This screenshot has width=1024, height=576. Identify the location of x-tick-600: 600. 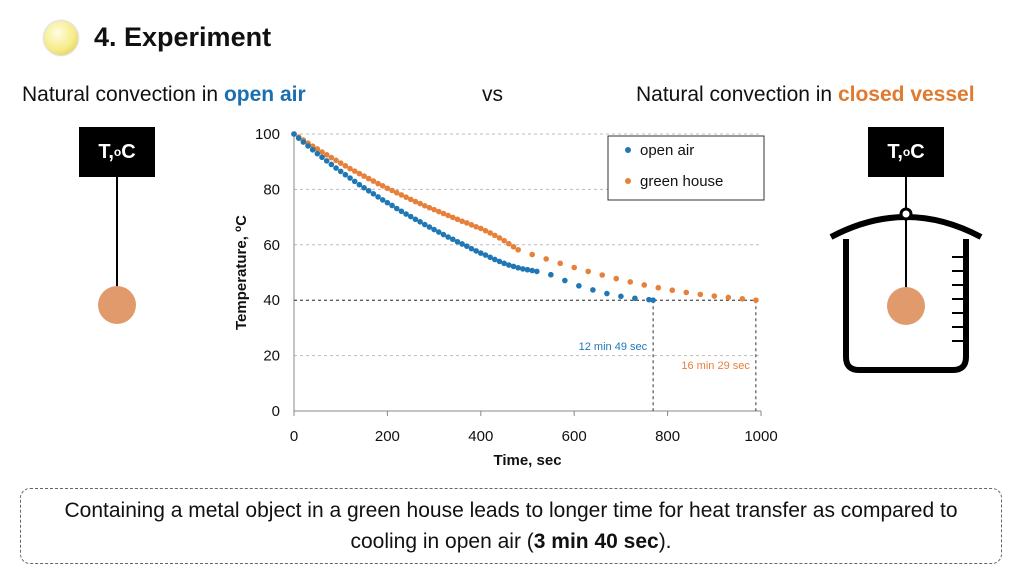
(574, 436).